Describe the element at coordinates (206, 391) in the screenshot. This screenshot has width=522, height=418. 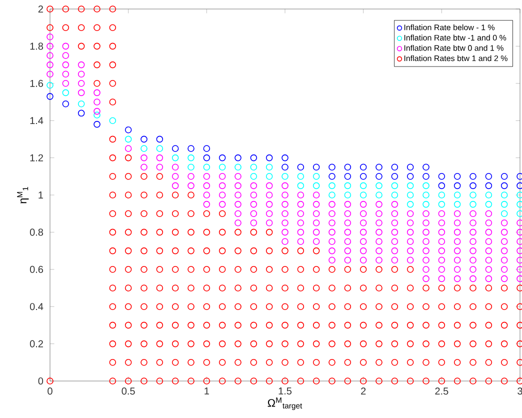
I see `x-tick-label: 1` at that location.